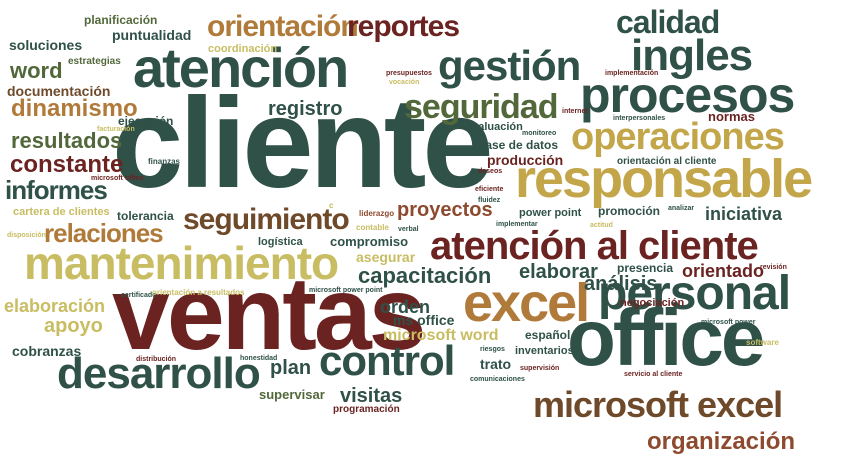  What do you see at coordinates (145, 216) in the screenshot?
I see `word: tolerancia` at bounding box center [145, 216].